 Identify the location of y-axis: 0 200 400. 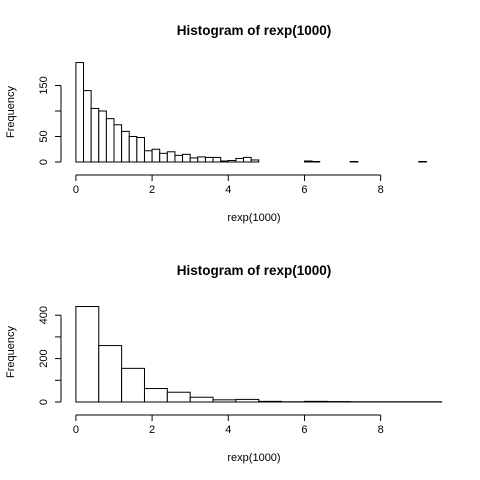
(50, 355).